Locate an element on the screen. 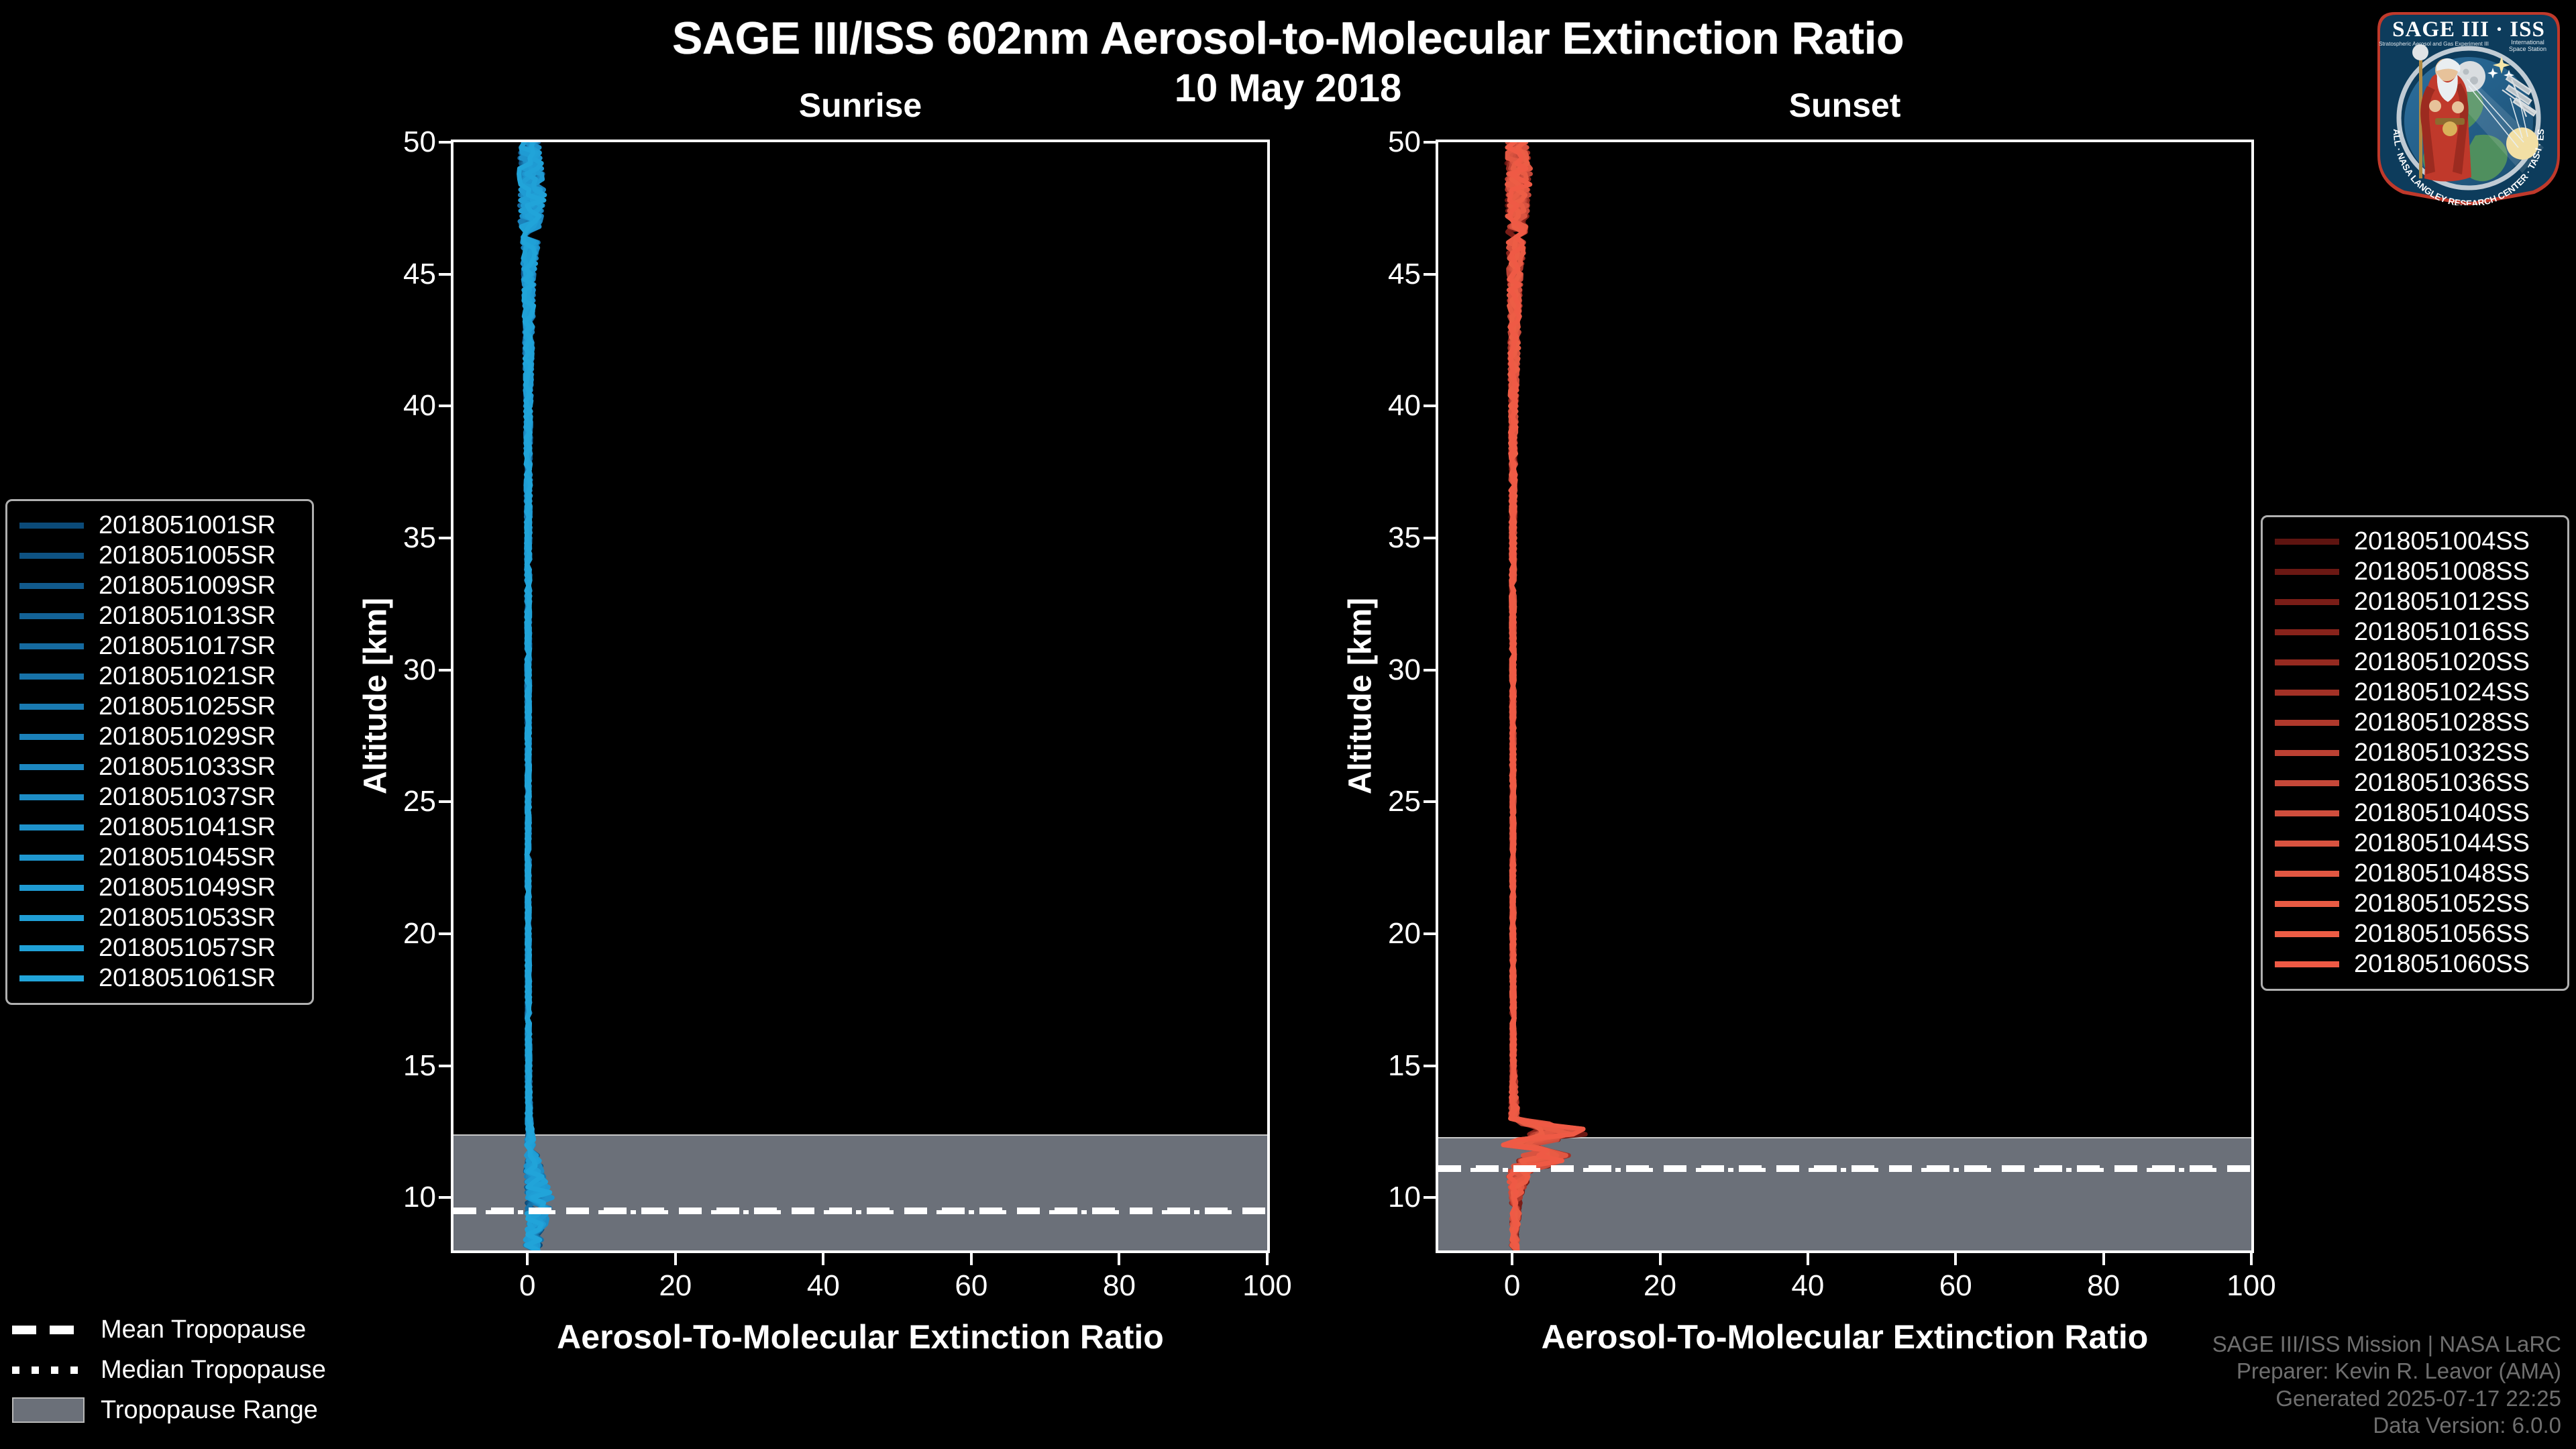 The image size is (2576, 1449). legend-item: 2018051009SR is located at coordinates (159, 586).